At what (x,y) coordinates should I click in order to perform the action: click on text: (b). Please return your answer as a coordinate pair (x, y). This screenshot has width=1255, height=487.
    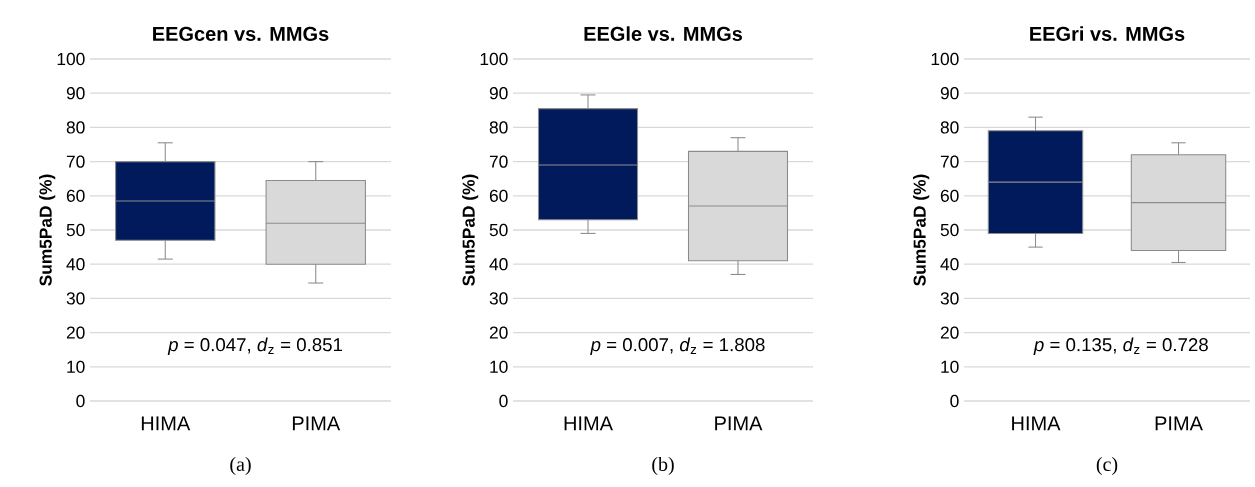
    Looking at the image, I should click on (663, 466).